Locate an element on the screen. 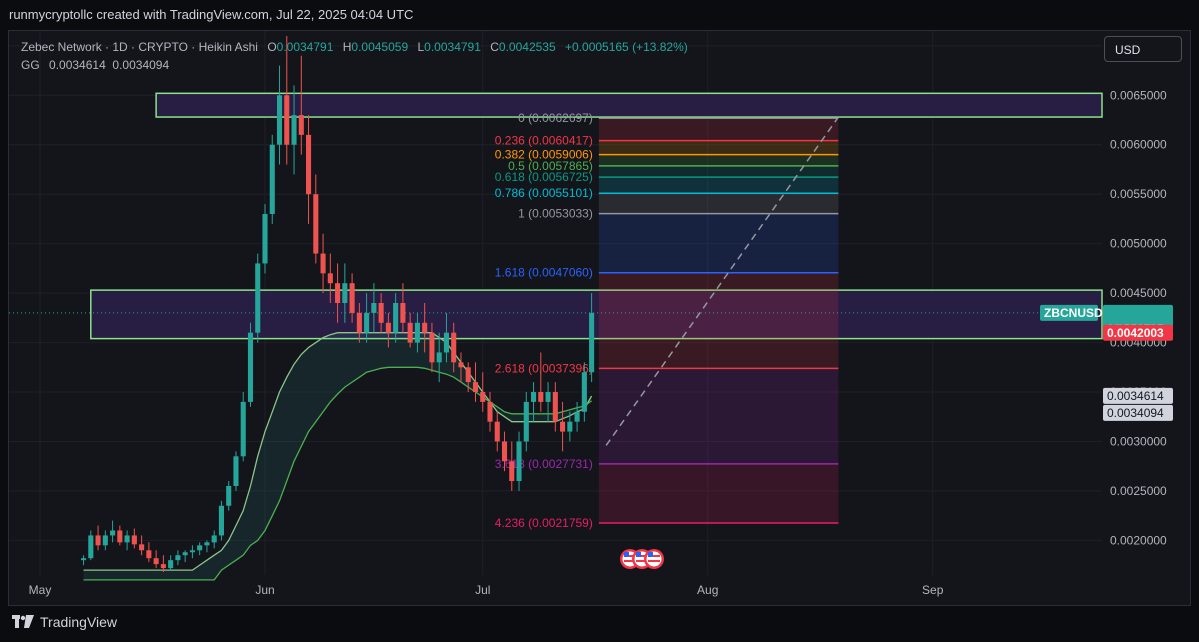 This screenshot has width=1199, height=642. price-tick-label: 0.0050000 is located at coordinates (1138, 244).